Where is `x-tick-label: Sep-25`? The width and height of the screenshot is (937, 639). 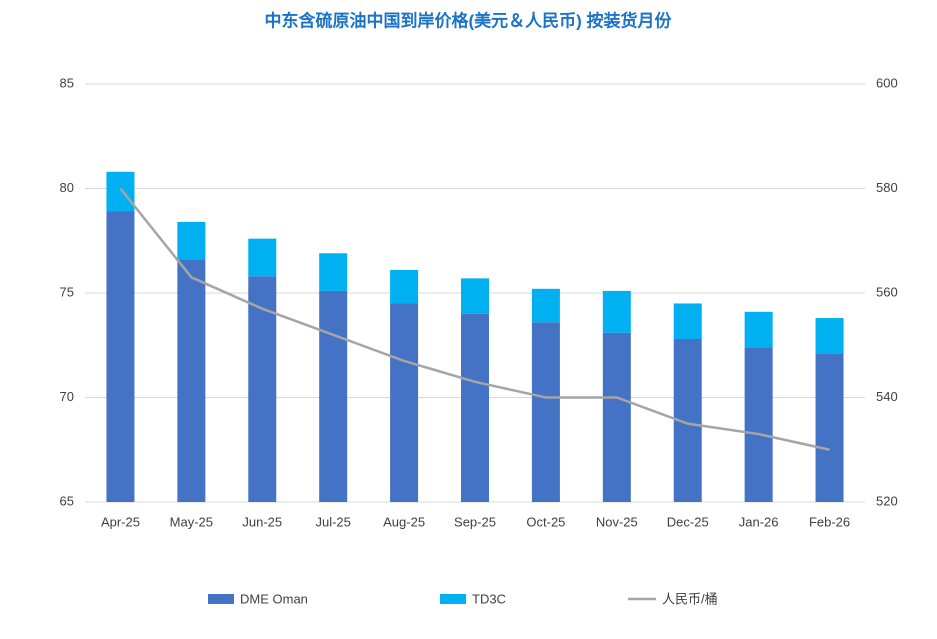
x-tick-label: Sep-25 is located at coordinates (475, 521).